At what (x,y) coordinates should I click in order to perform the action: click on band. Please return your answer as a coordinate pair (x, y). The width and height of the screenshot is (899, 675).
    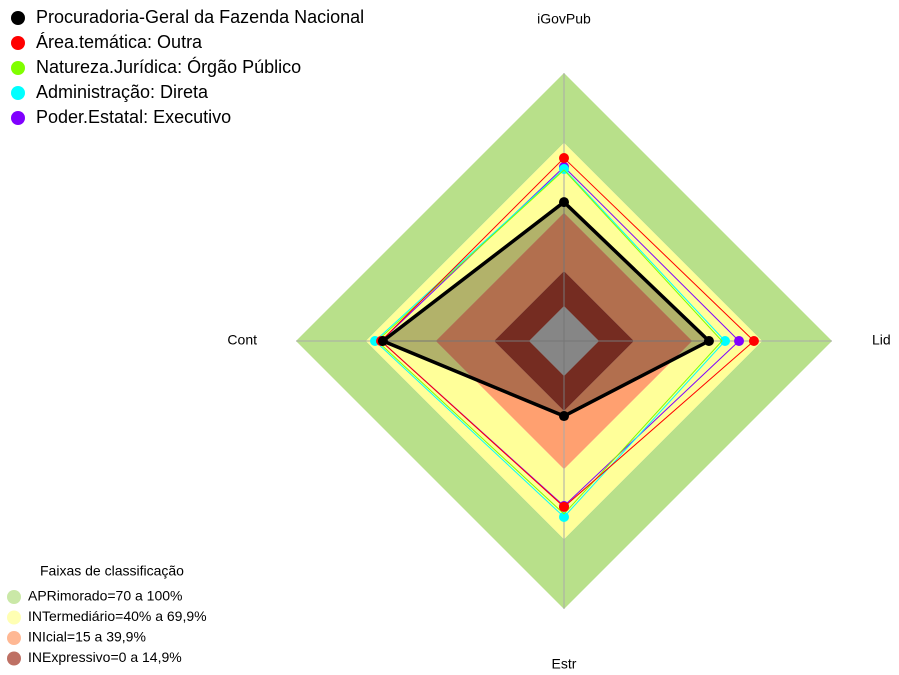
    Looking at the image, I should click on (564, 341).